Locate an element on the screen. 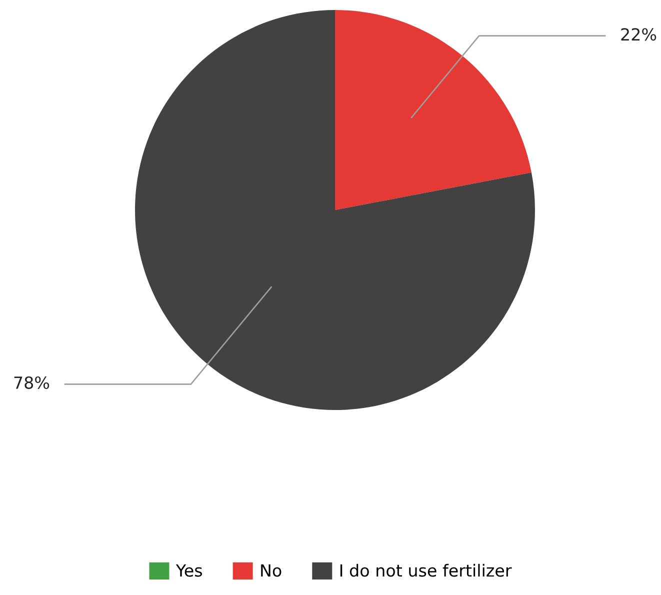  legend-label: Yes is located at coordinates (189, 570).